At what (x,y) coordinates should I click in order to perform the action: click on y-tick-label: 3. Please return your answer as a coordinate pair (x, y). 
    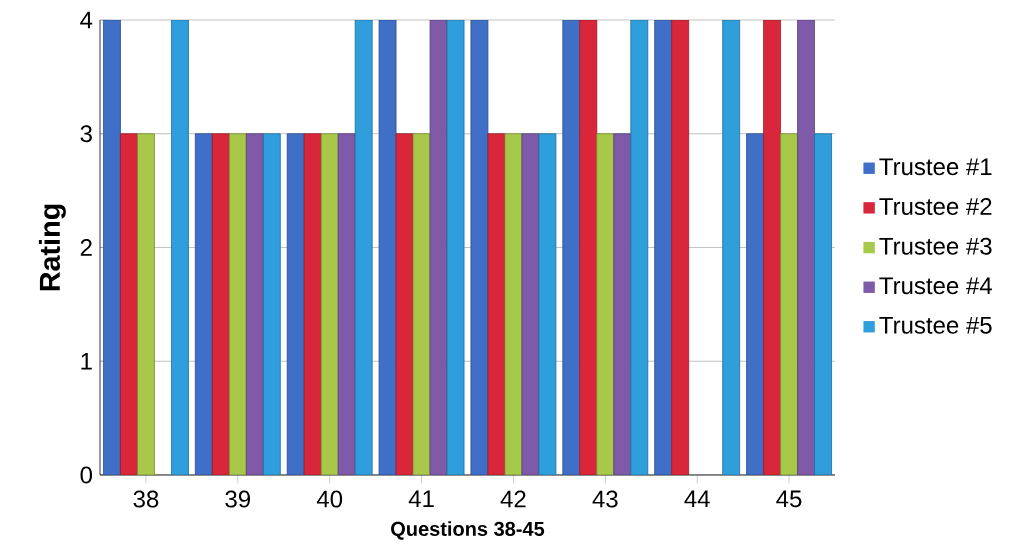
    Looking at the image, I should click on (86, 134).